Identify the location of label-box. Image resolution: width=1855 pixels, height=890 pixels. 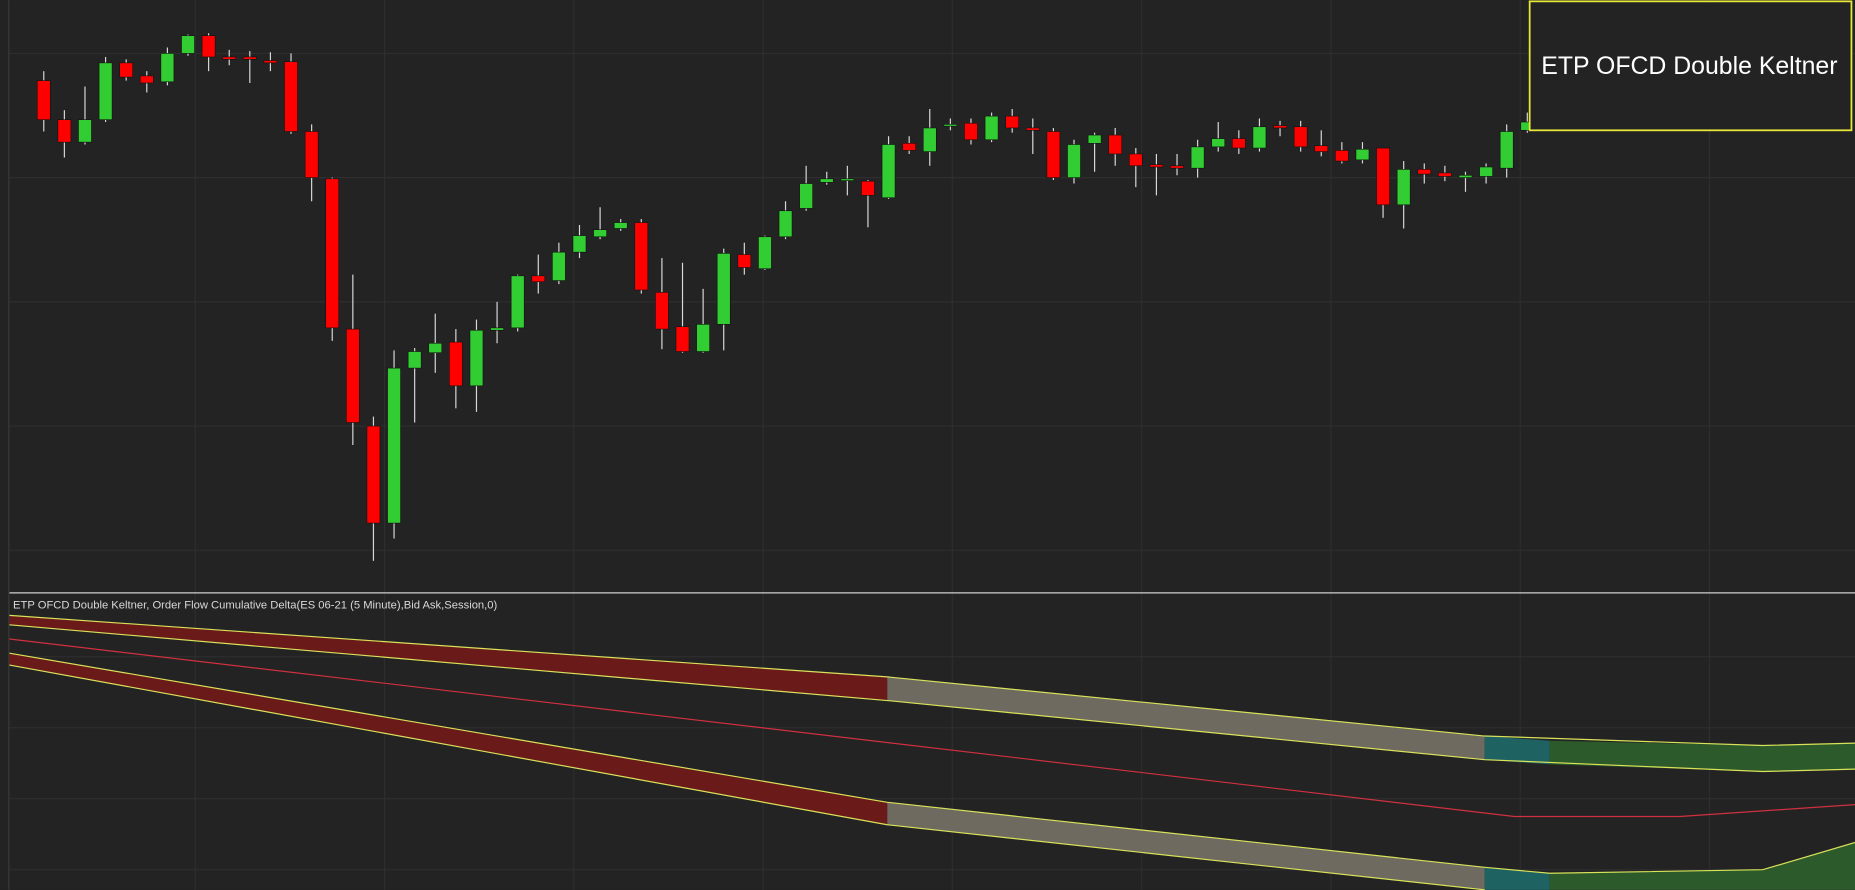
(1690, 66).